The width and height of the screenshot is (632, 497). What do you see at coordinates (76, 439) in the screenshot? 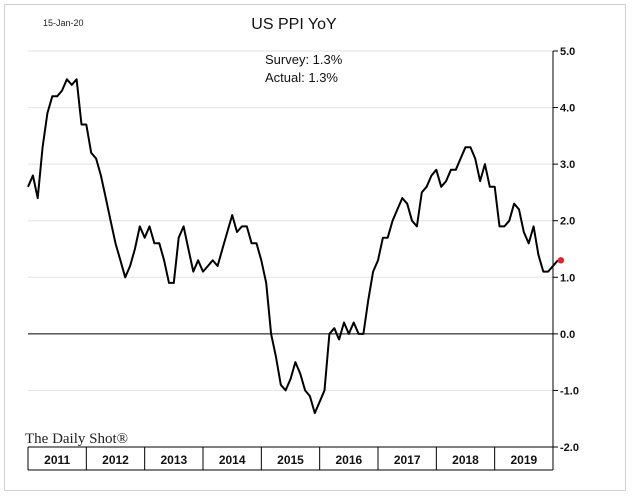
I see `source-brand: The Daily Shot®` at bounding box center [76, 439].